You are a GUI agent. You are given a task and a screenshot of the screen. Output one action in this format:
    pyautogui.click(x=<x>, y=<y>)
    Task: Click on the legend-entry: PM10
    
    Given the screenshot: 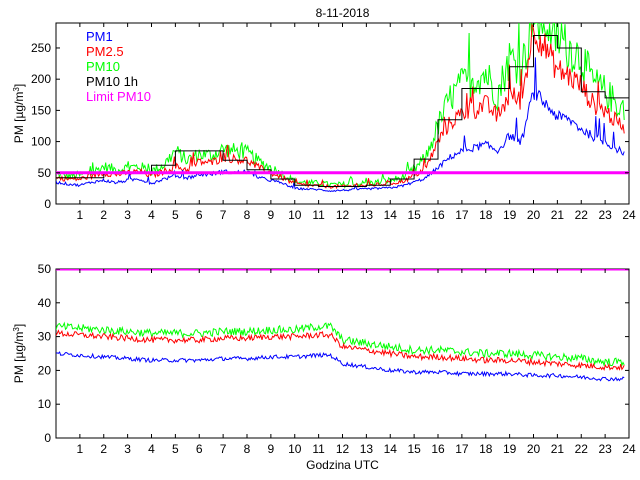 What is the action you would take?
    pyautogui.click(x=103, y=66)
    